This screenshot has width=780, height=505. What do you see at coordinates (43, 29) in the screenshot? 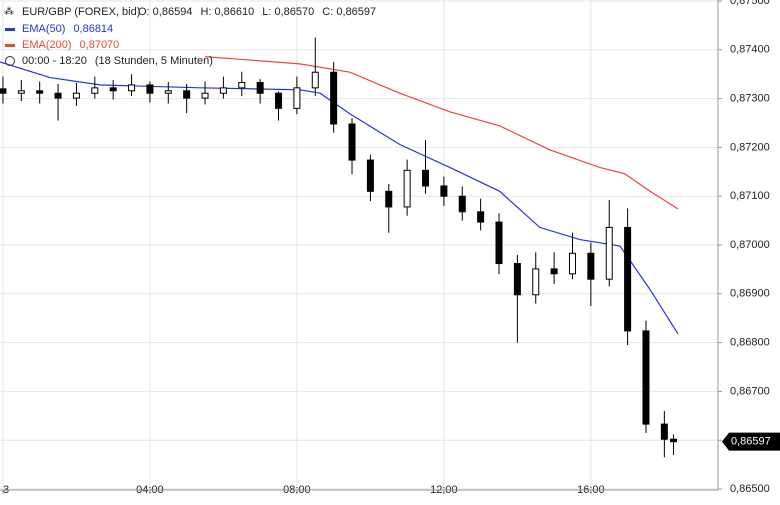
I see `legend-label: EMA(50)` at bounding box center [43, 29].